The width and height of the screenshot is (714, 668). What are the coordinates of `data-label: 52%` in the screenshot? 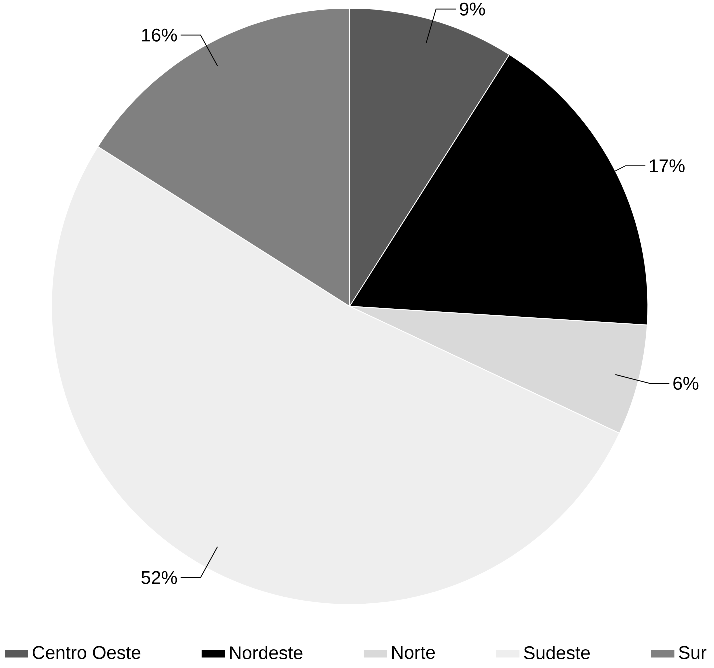 It's located at (160, 577).